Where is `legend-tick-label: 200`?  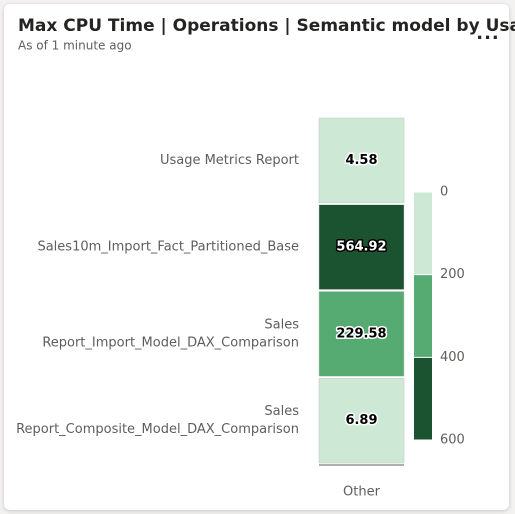
legend-tick-label: 200 is located at coordinates (452, 274).